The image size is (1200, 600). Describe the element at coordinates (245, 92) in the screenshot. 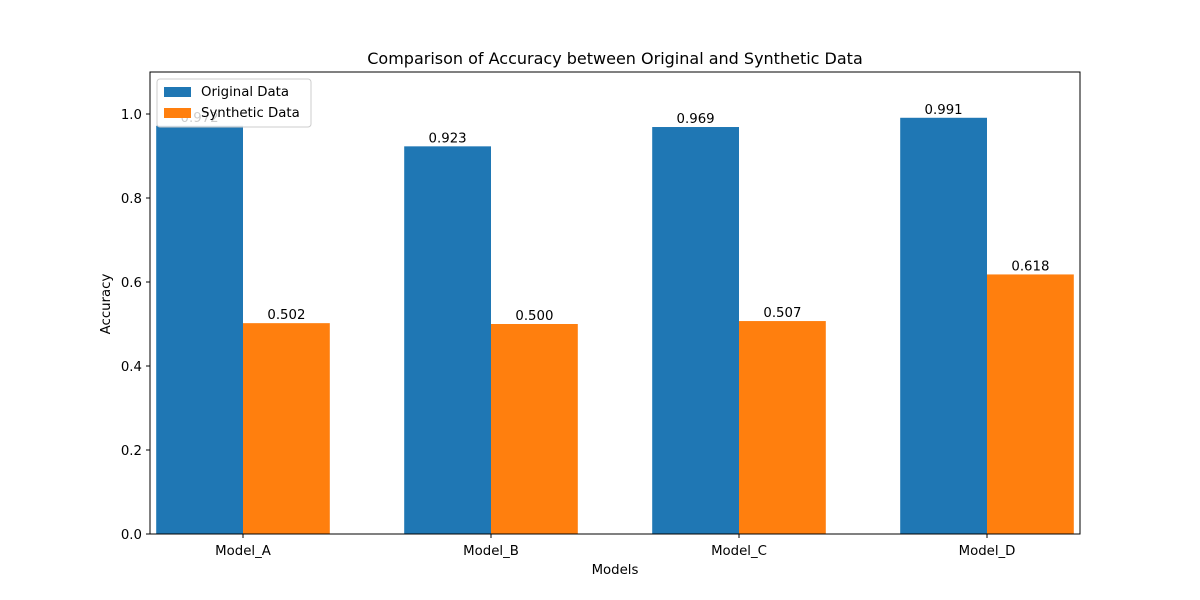

I see `legend-label: Original Data` at that location.